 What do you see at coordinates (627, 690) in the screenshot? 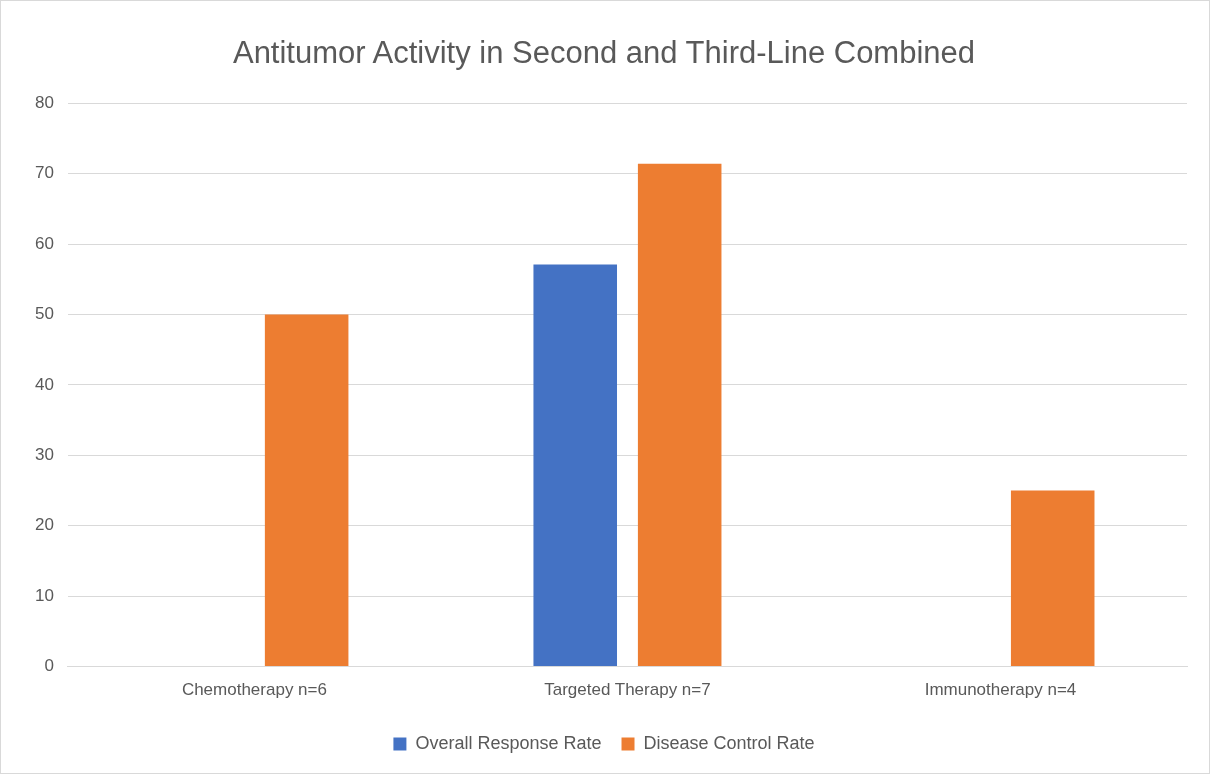
I see `x-tick-label: Targeted Therapy n=7` at bounding box center [627, 690].